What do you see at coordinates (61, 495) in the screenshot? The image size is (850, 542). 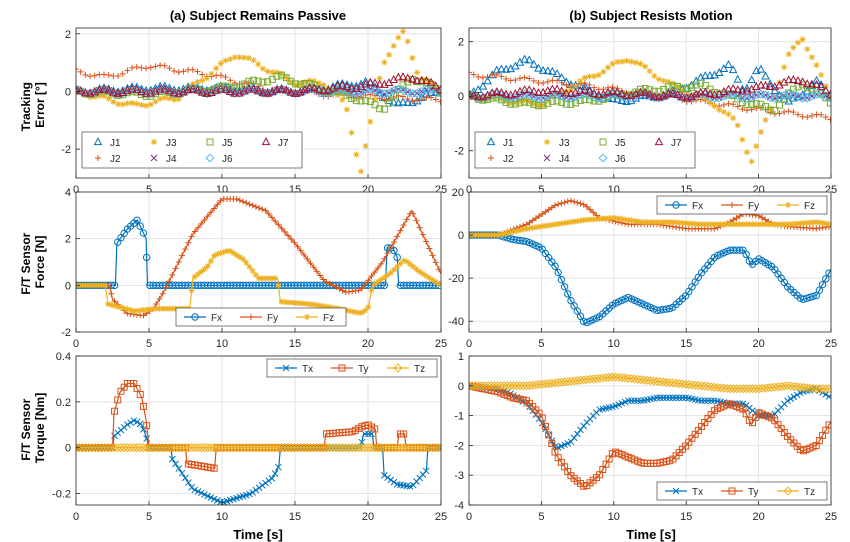 I see `y-tick-label: -0.2` at bounding box center [61, 495].